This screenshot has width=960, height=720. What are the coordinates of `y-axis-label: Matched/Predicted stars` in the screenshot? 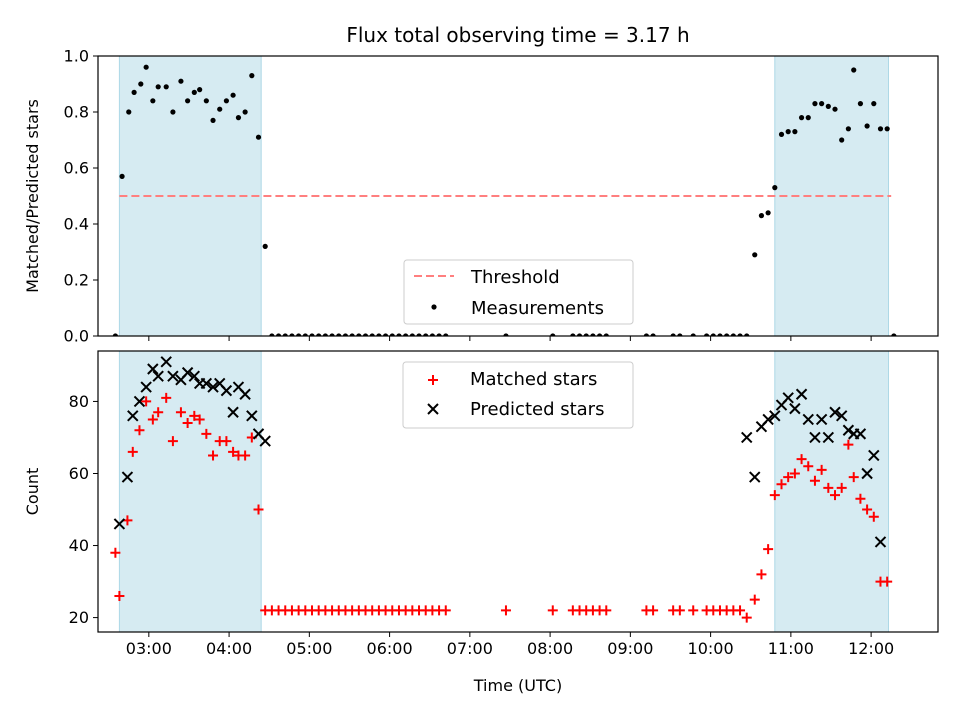 It's located at (32, 196).